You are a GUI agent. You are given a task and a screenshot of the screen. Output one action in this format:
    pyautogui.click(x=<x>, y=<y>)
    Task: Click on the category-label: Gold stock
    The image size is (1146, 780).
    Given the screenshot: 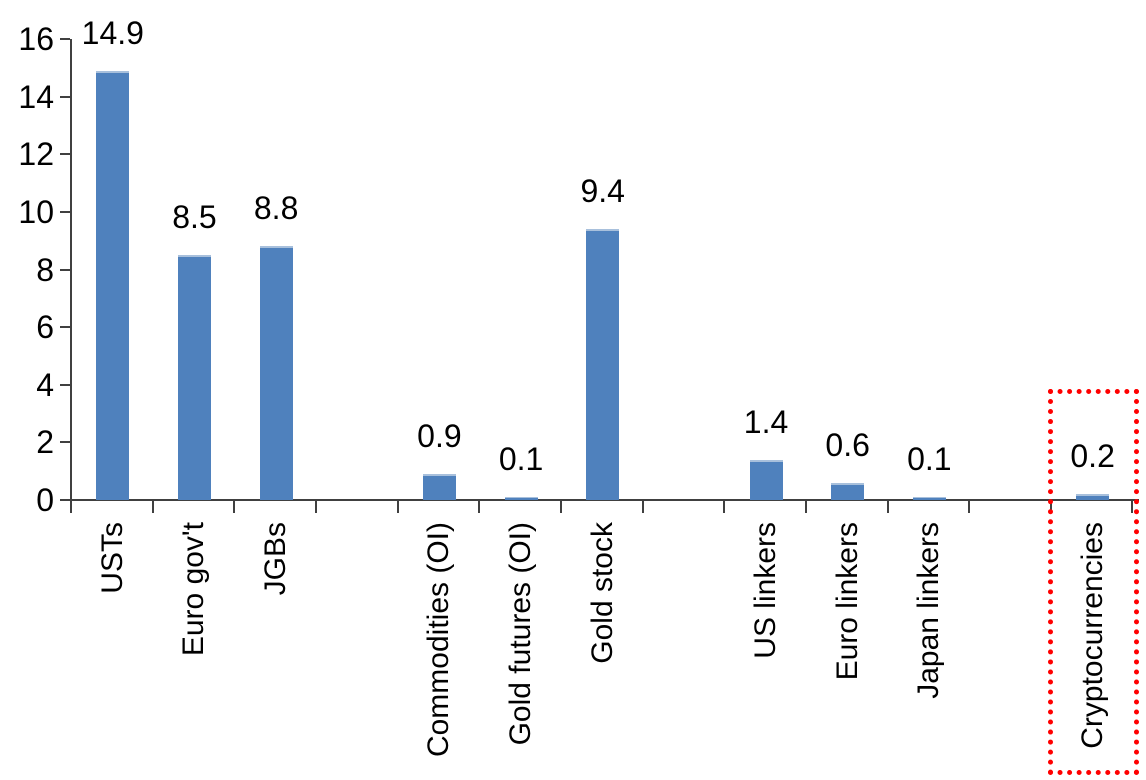 What is the action you would take?
    pyautogui.click(x=602, y=593)
    